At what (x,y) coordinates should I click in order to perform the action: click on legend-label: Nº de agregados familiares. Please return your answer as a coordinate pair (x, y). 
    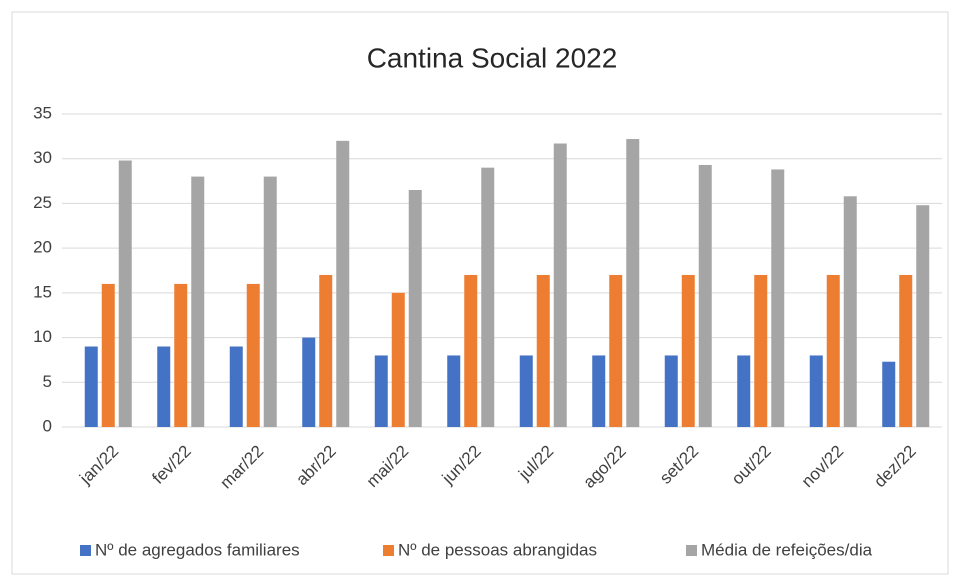
    Looking at the image, I should click on (197, 549).